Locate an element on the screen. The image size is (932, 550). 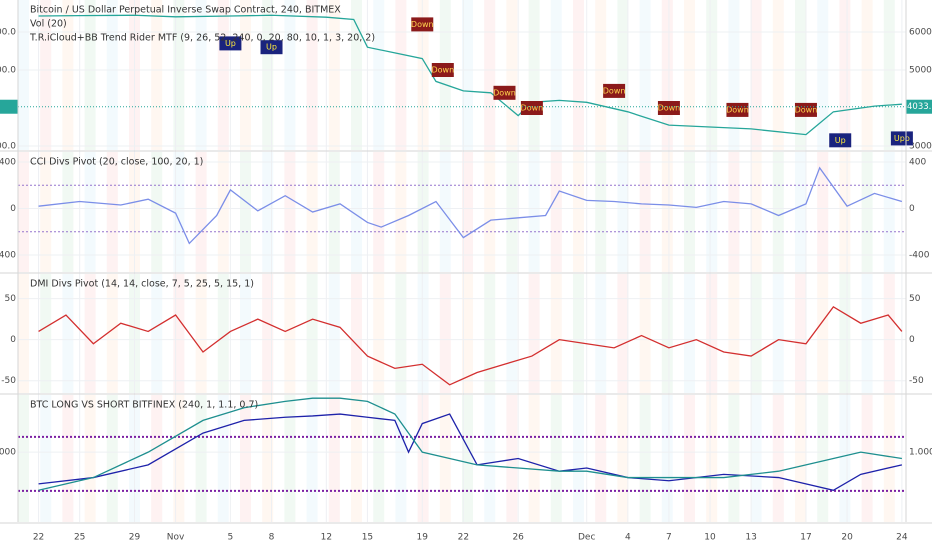
y-tick-label: 6000.0 is located at coordinates (8, 32).